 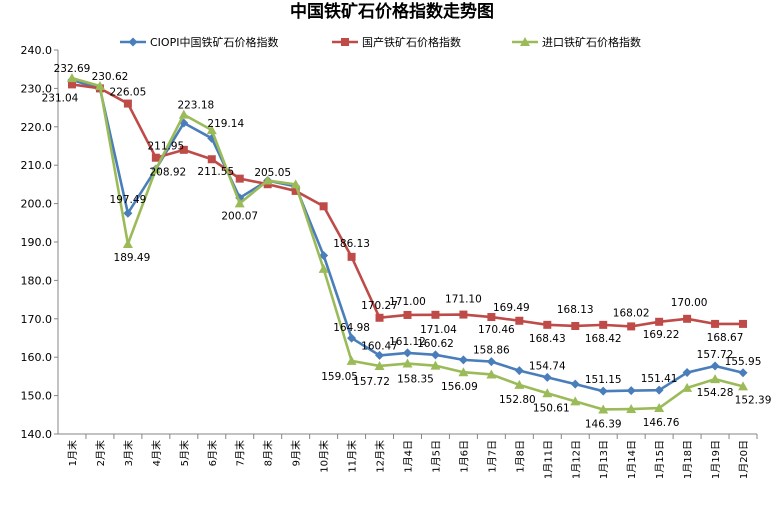 What do you see at coordinates (411, 42) in the screenshot?
I see `legend-label: 国产铁矿石价格指数` at bounding box center [411, 42].